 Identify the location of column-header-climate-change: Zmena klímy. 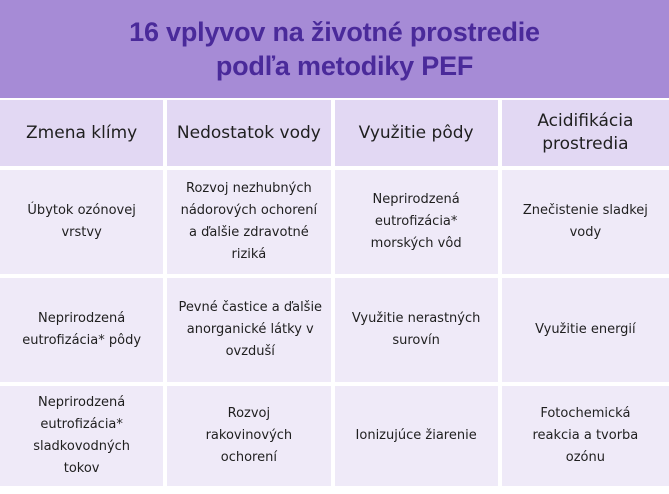
(84, 134).